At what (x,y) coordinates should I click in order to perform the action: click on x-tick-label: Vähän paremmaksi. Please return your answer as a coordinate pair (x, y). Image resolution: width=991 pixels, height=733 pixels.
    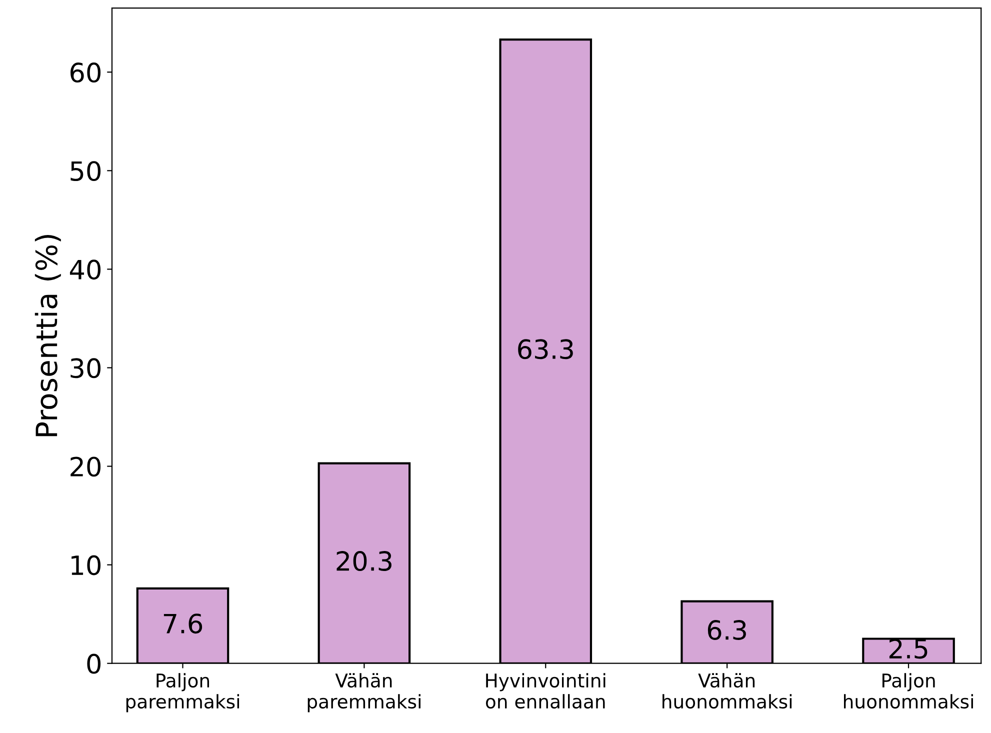
    Looking at the image, I should click on (364, 692).